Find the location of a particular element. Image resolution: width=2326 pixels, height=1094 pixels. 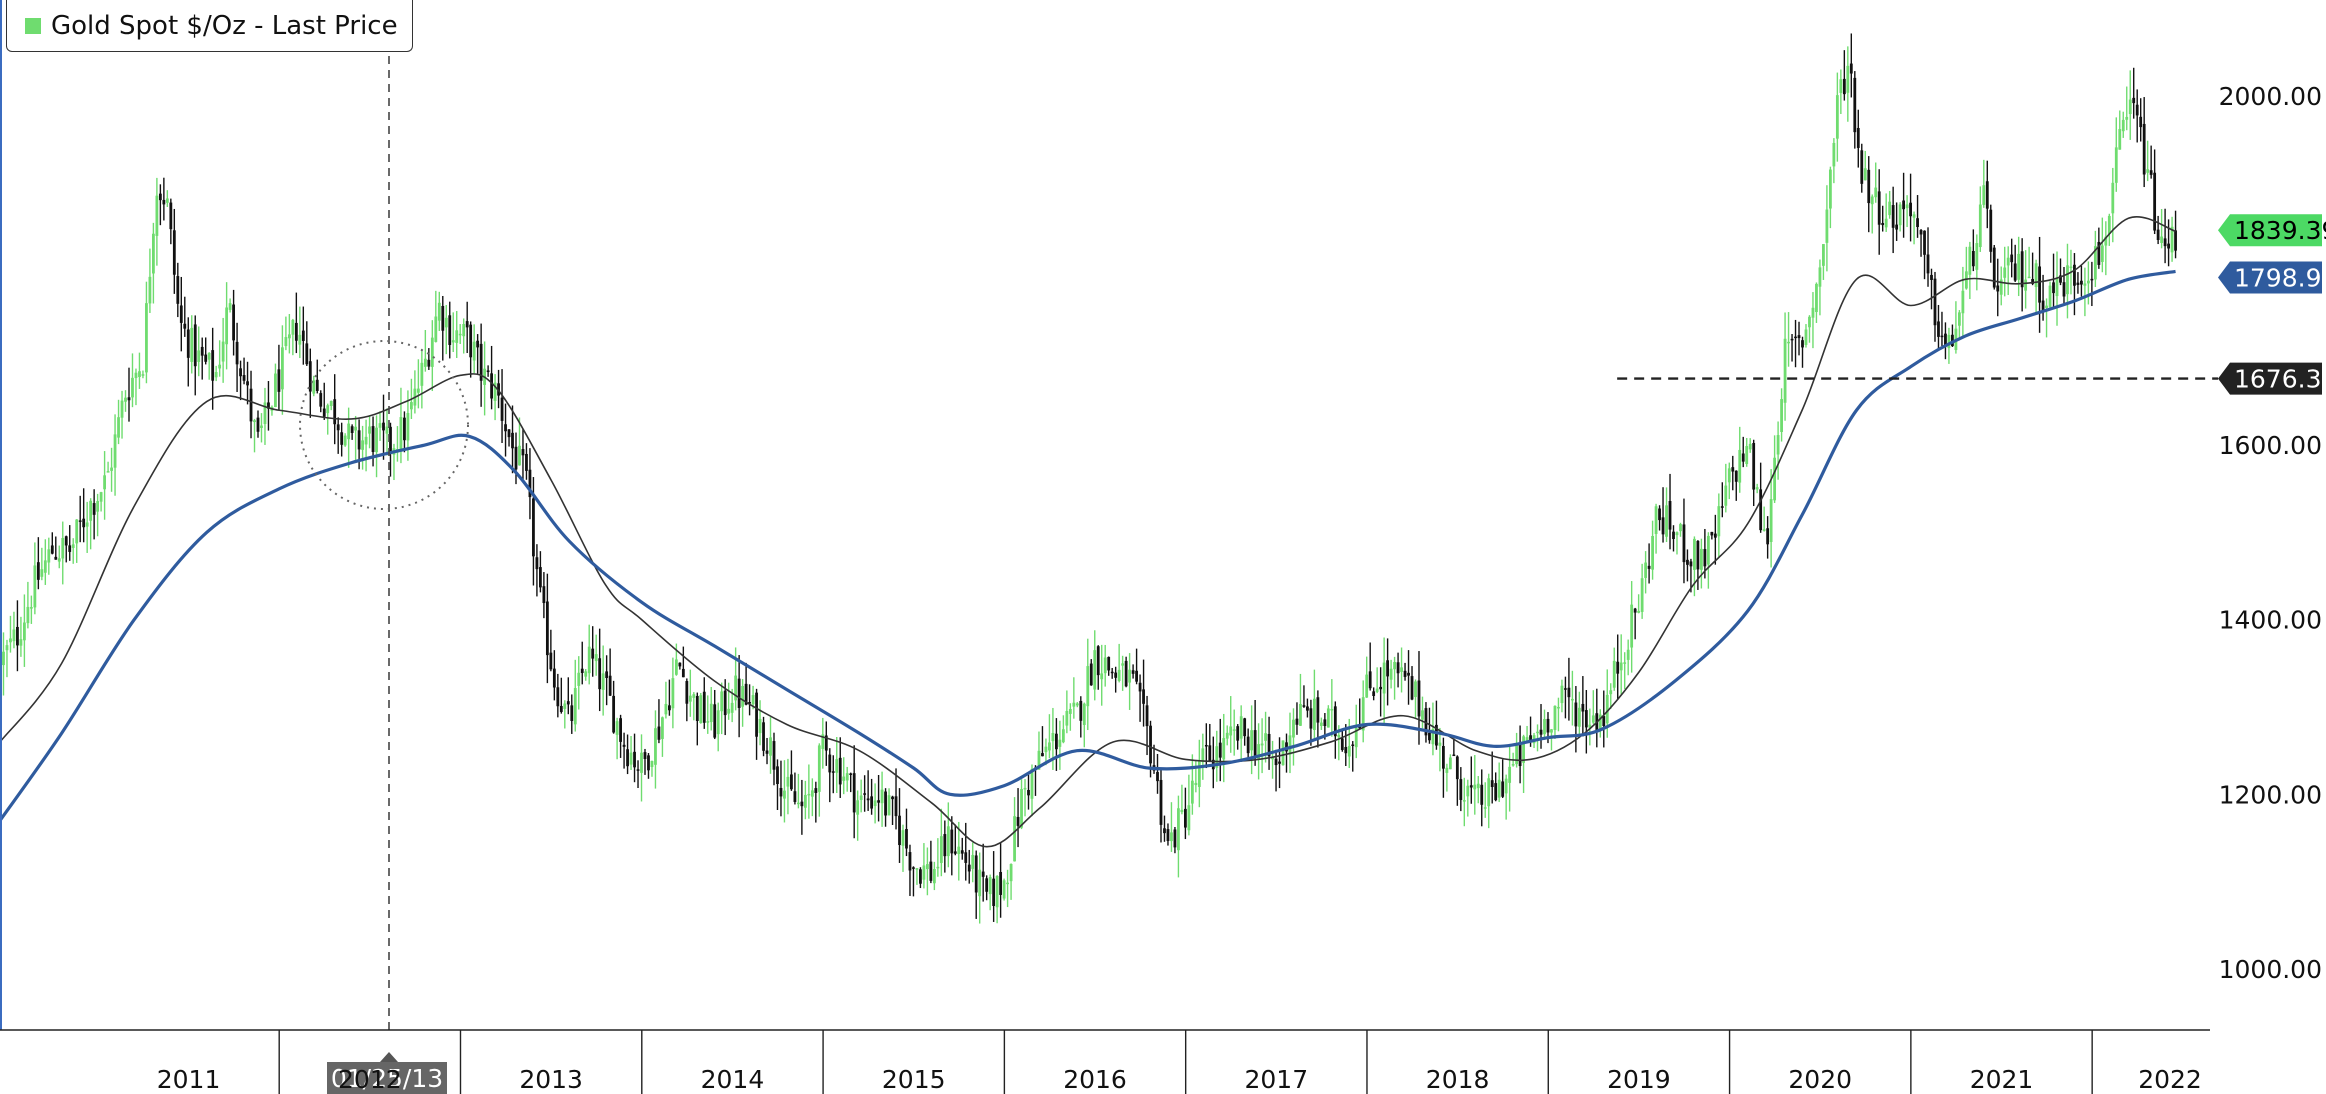

x-tick-label: 2016 is located at coordinates (1095, 1079).